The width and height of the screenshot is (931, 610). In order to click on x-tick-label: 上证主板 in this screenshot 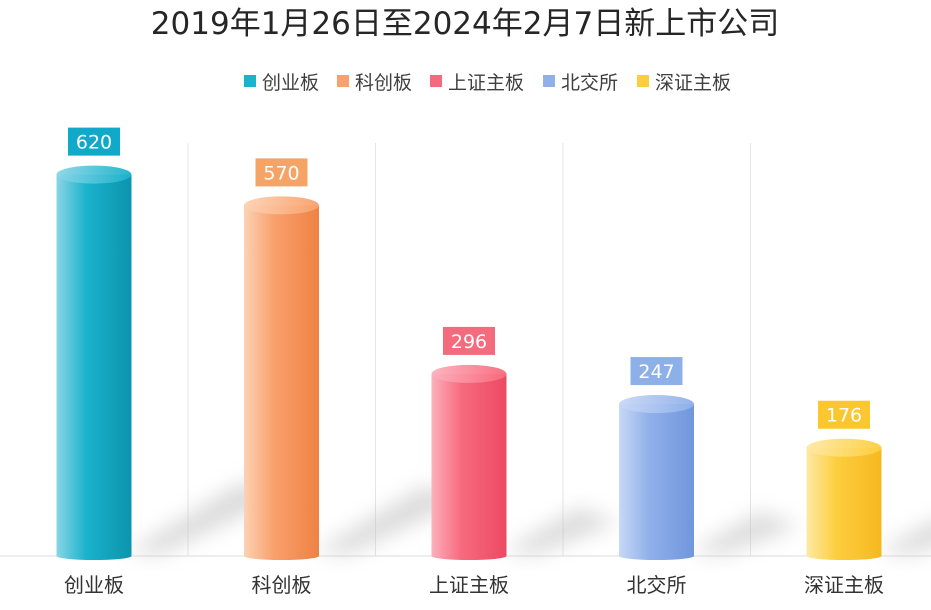, I will do `click(469, 585)`.